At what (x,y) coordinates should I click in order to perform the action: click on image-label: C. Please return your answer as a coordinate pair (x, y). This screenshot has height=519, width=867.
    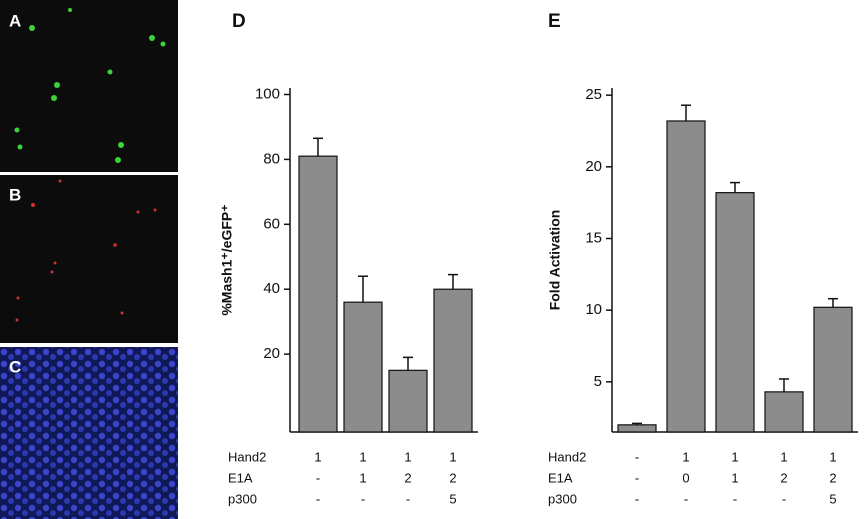
    Looking at the image, I should click on (15, 366).